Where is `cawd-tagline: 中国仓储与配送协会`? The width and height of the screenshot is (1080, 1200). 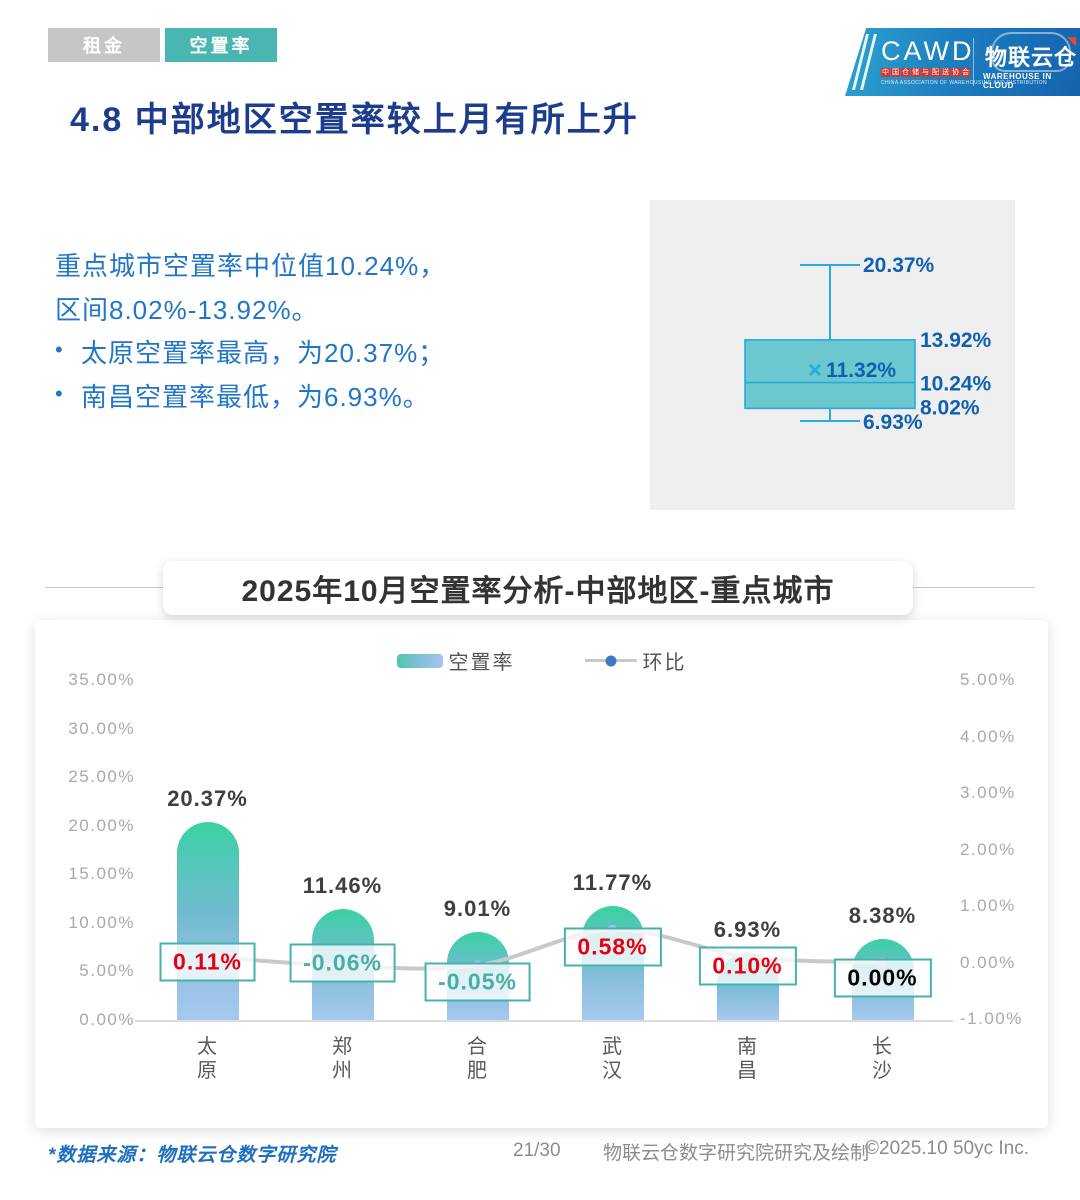 cawd-tagline: 中国仓储与配送协会 is located at coordinates (925, 72).